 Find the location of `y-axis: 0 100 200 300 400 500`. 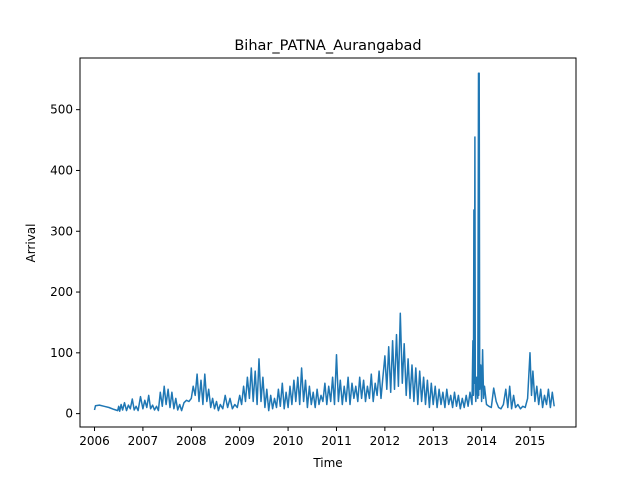

y-axis: 0 100 200 300 400 500 is located at coordinates (65, 262).